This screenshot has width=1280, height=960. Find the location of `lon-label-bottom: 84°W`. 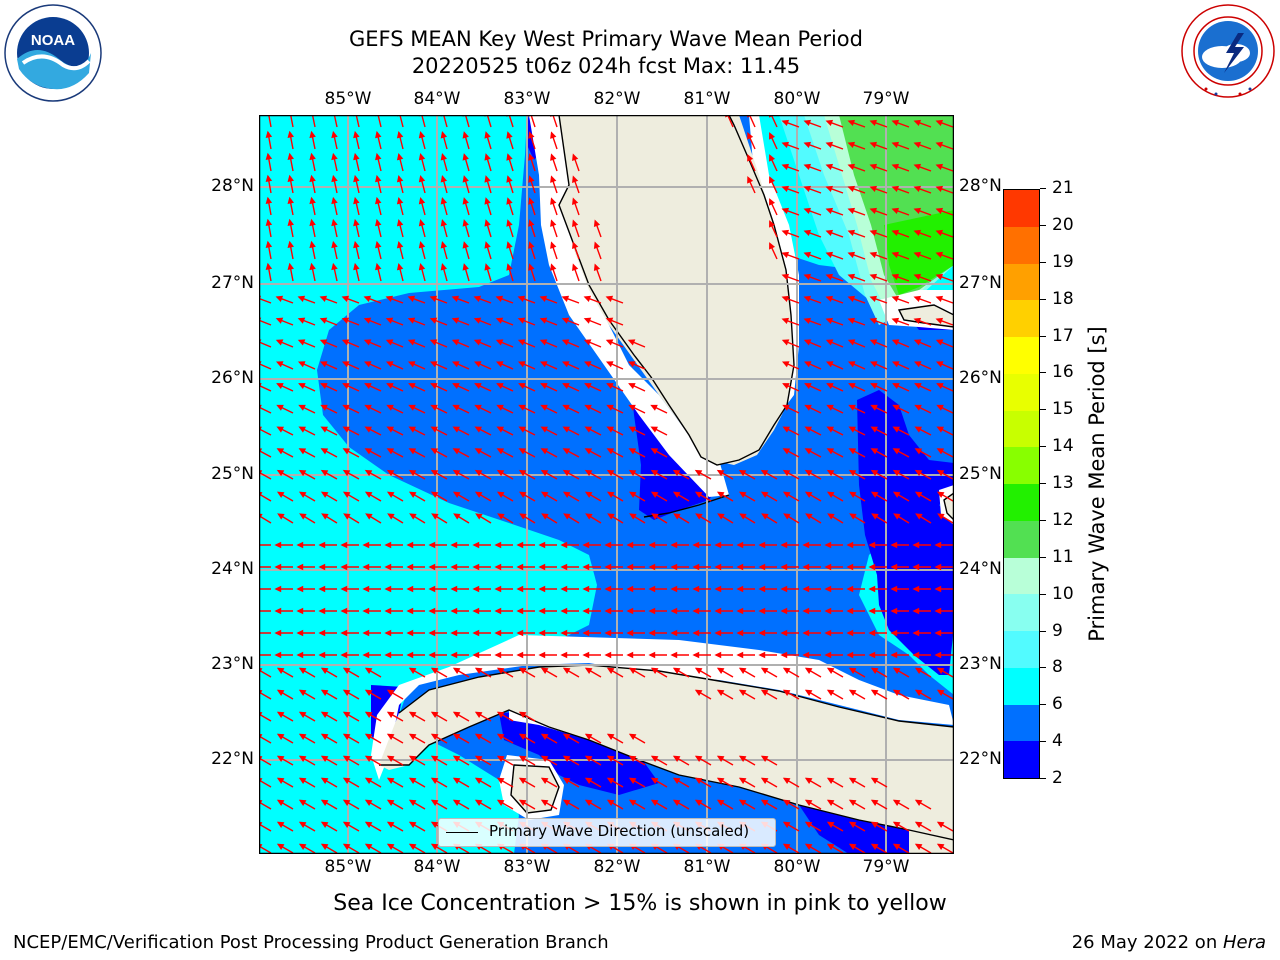

lon-label-bottom: 84°W is located at coordinates (437, 867).